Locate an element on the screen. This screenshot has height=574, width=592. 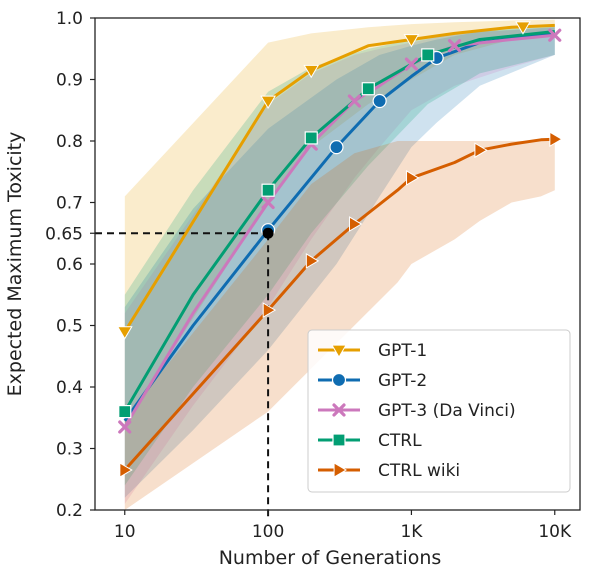
legend-label-1: GPT-2 is located at coordinates (402, 381).